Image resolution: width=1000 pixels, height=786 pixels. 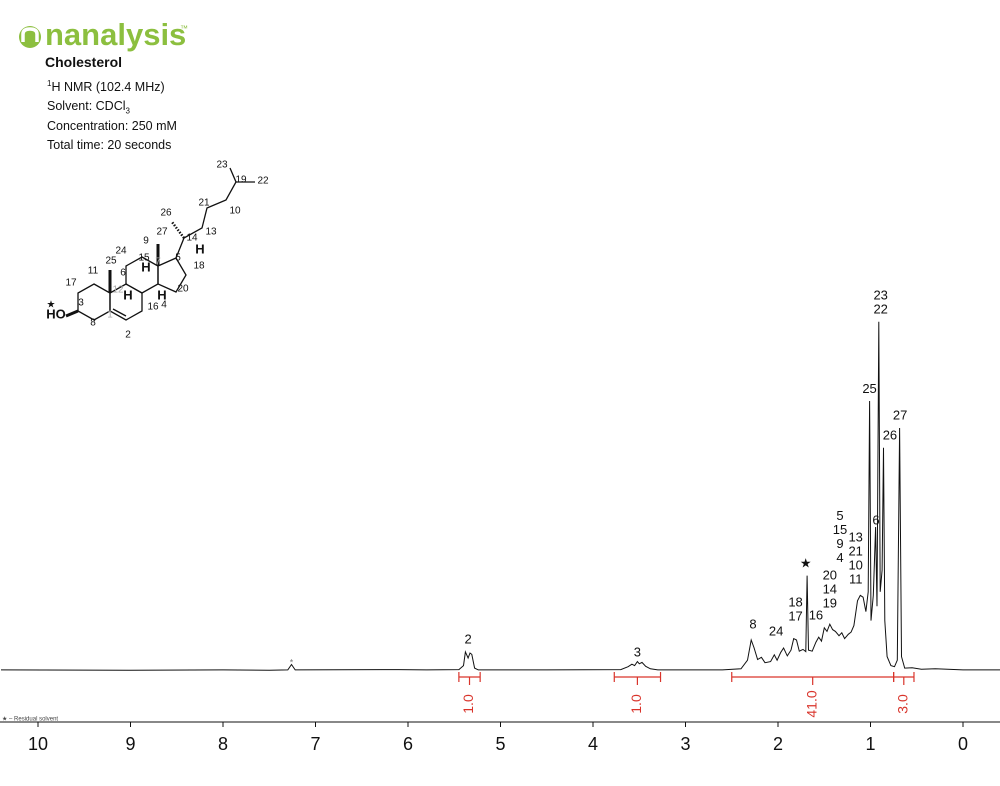 What do you see at coordinates (223, 744) in the screenshot?
I see `x-tick-label: 8` at bounding box center [223, 744].